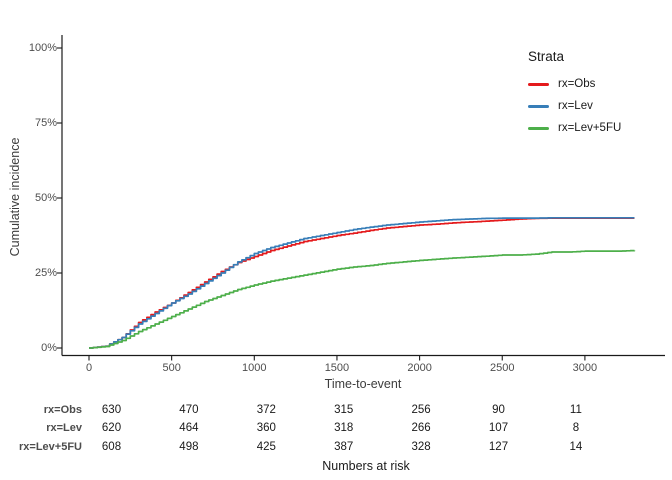  I want to click on risk-value: 315, so click(344, 410).